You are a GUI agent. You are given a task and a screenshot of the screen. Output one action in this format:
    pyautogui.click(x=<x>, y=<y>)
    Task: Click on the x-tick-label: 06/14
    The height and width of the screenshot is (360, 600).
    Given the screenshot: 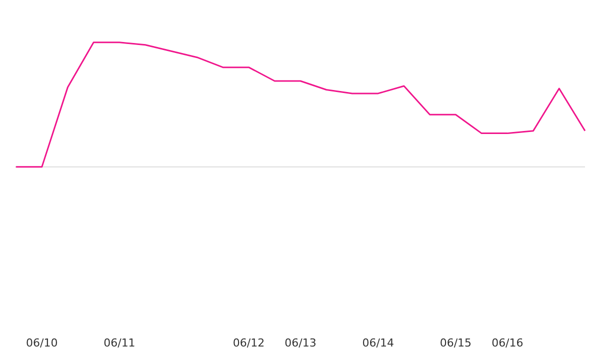 What is the action you would take?
    pyautogui.click(x=378, y=343)
    